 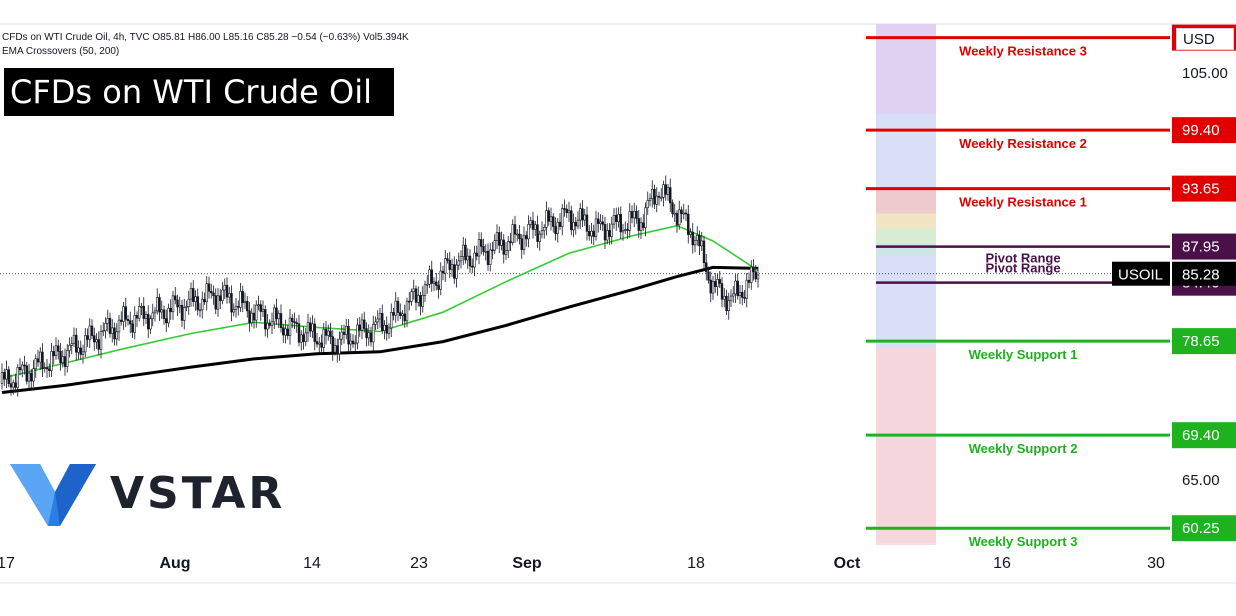 I want to click on symbol-tag, so click(x=1141, y=273).